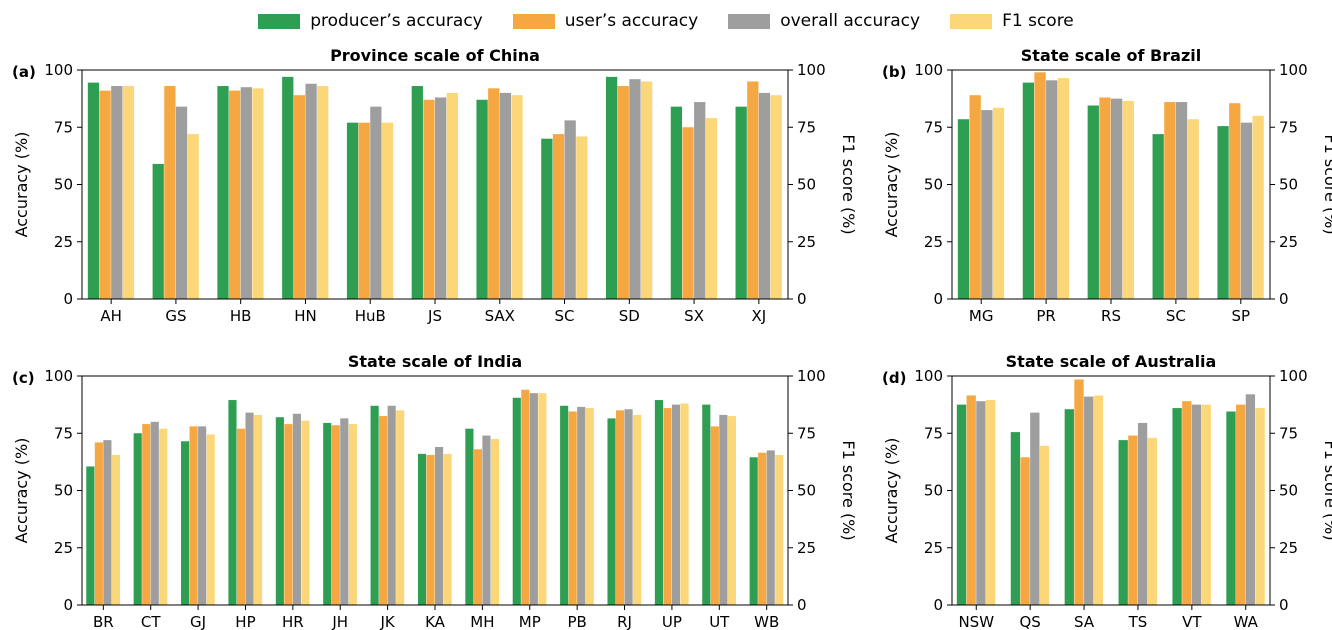  I want to click on legend-item: overall accuracy, so click(824, 21).